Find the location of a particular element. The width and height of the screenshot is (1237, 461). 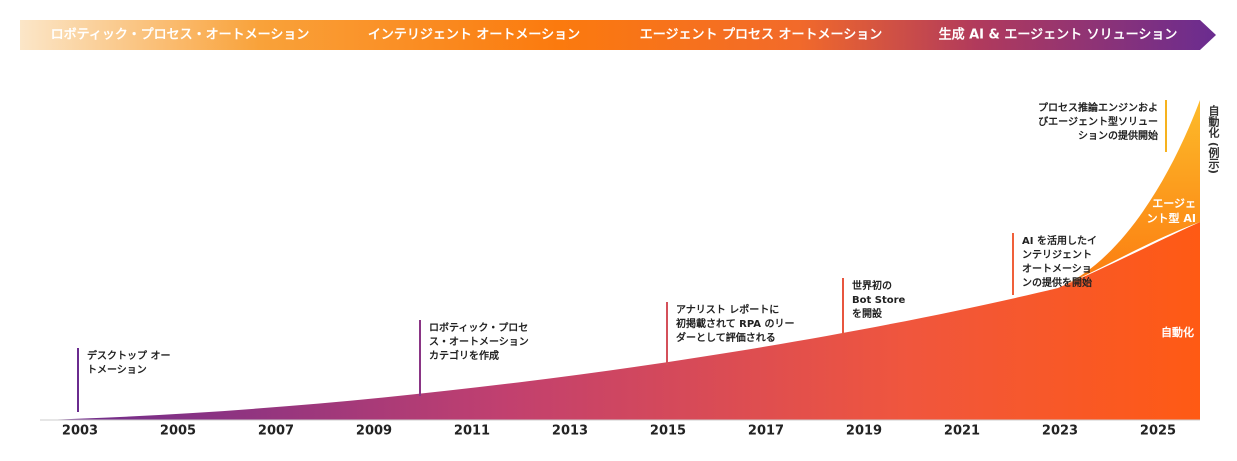

milestone-text: ス・オートメーション is located at coordinates (479, 342).